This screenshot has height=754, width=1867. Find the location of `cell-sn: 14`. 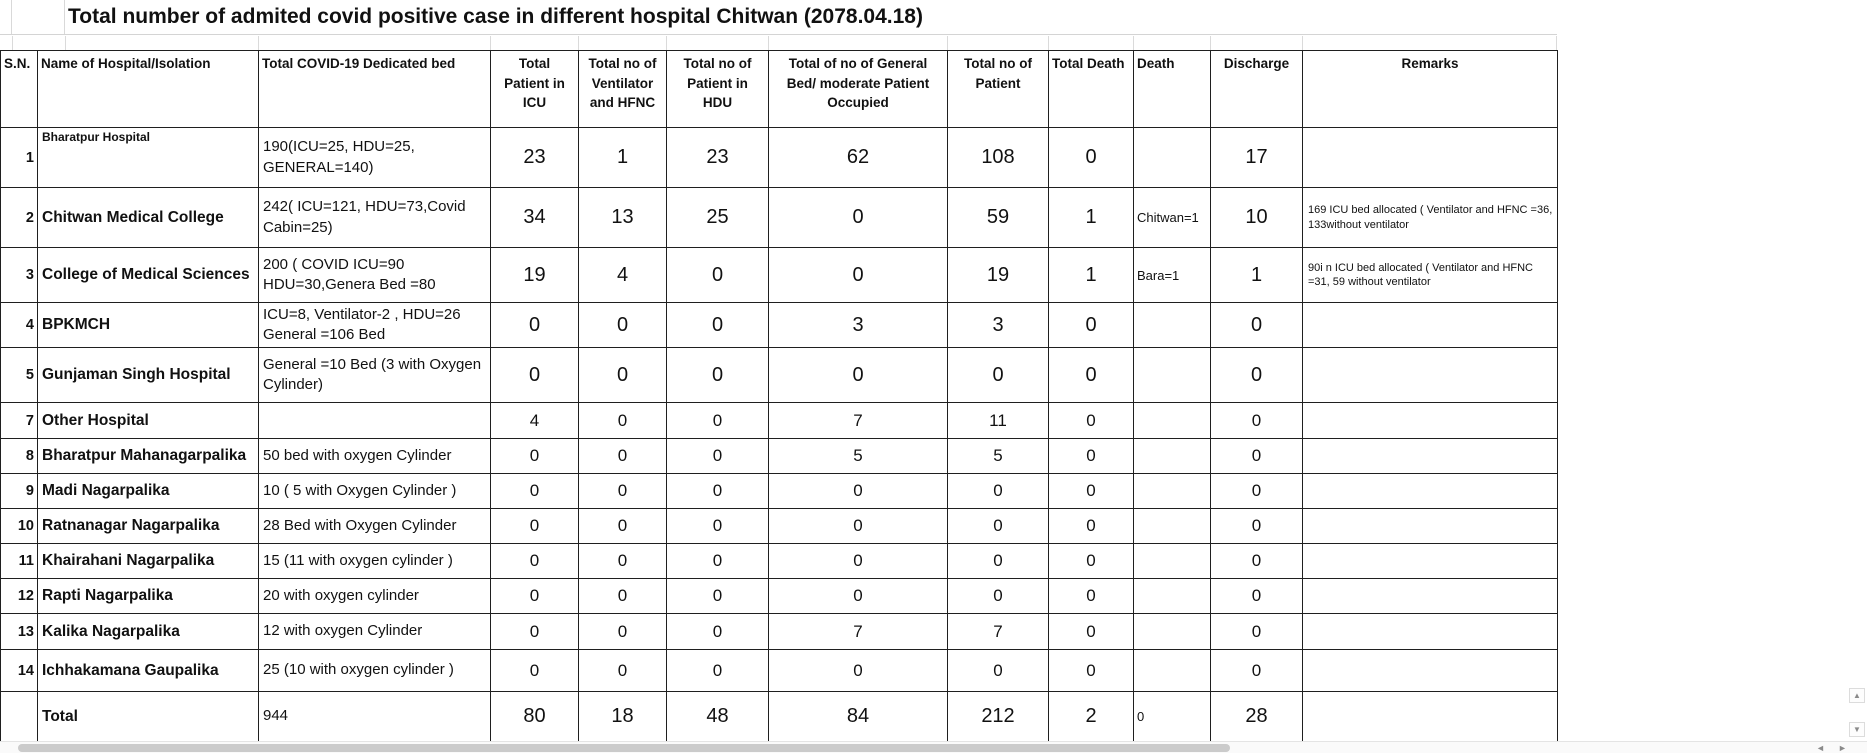

cell-sn: 14 is located at coordinates (19, 670).